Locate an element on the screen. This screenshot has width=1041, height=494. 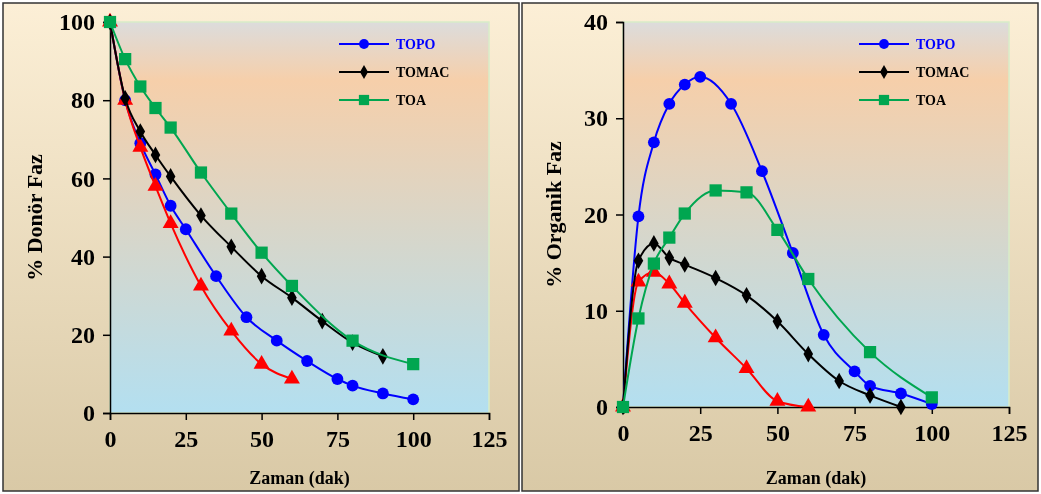
y-axis-title: % Organik Faz is located at coordinates (553, 214).